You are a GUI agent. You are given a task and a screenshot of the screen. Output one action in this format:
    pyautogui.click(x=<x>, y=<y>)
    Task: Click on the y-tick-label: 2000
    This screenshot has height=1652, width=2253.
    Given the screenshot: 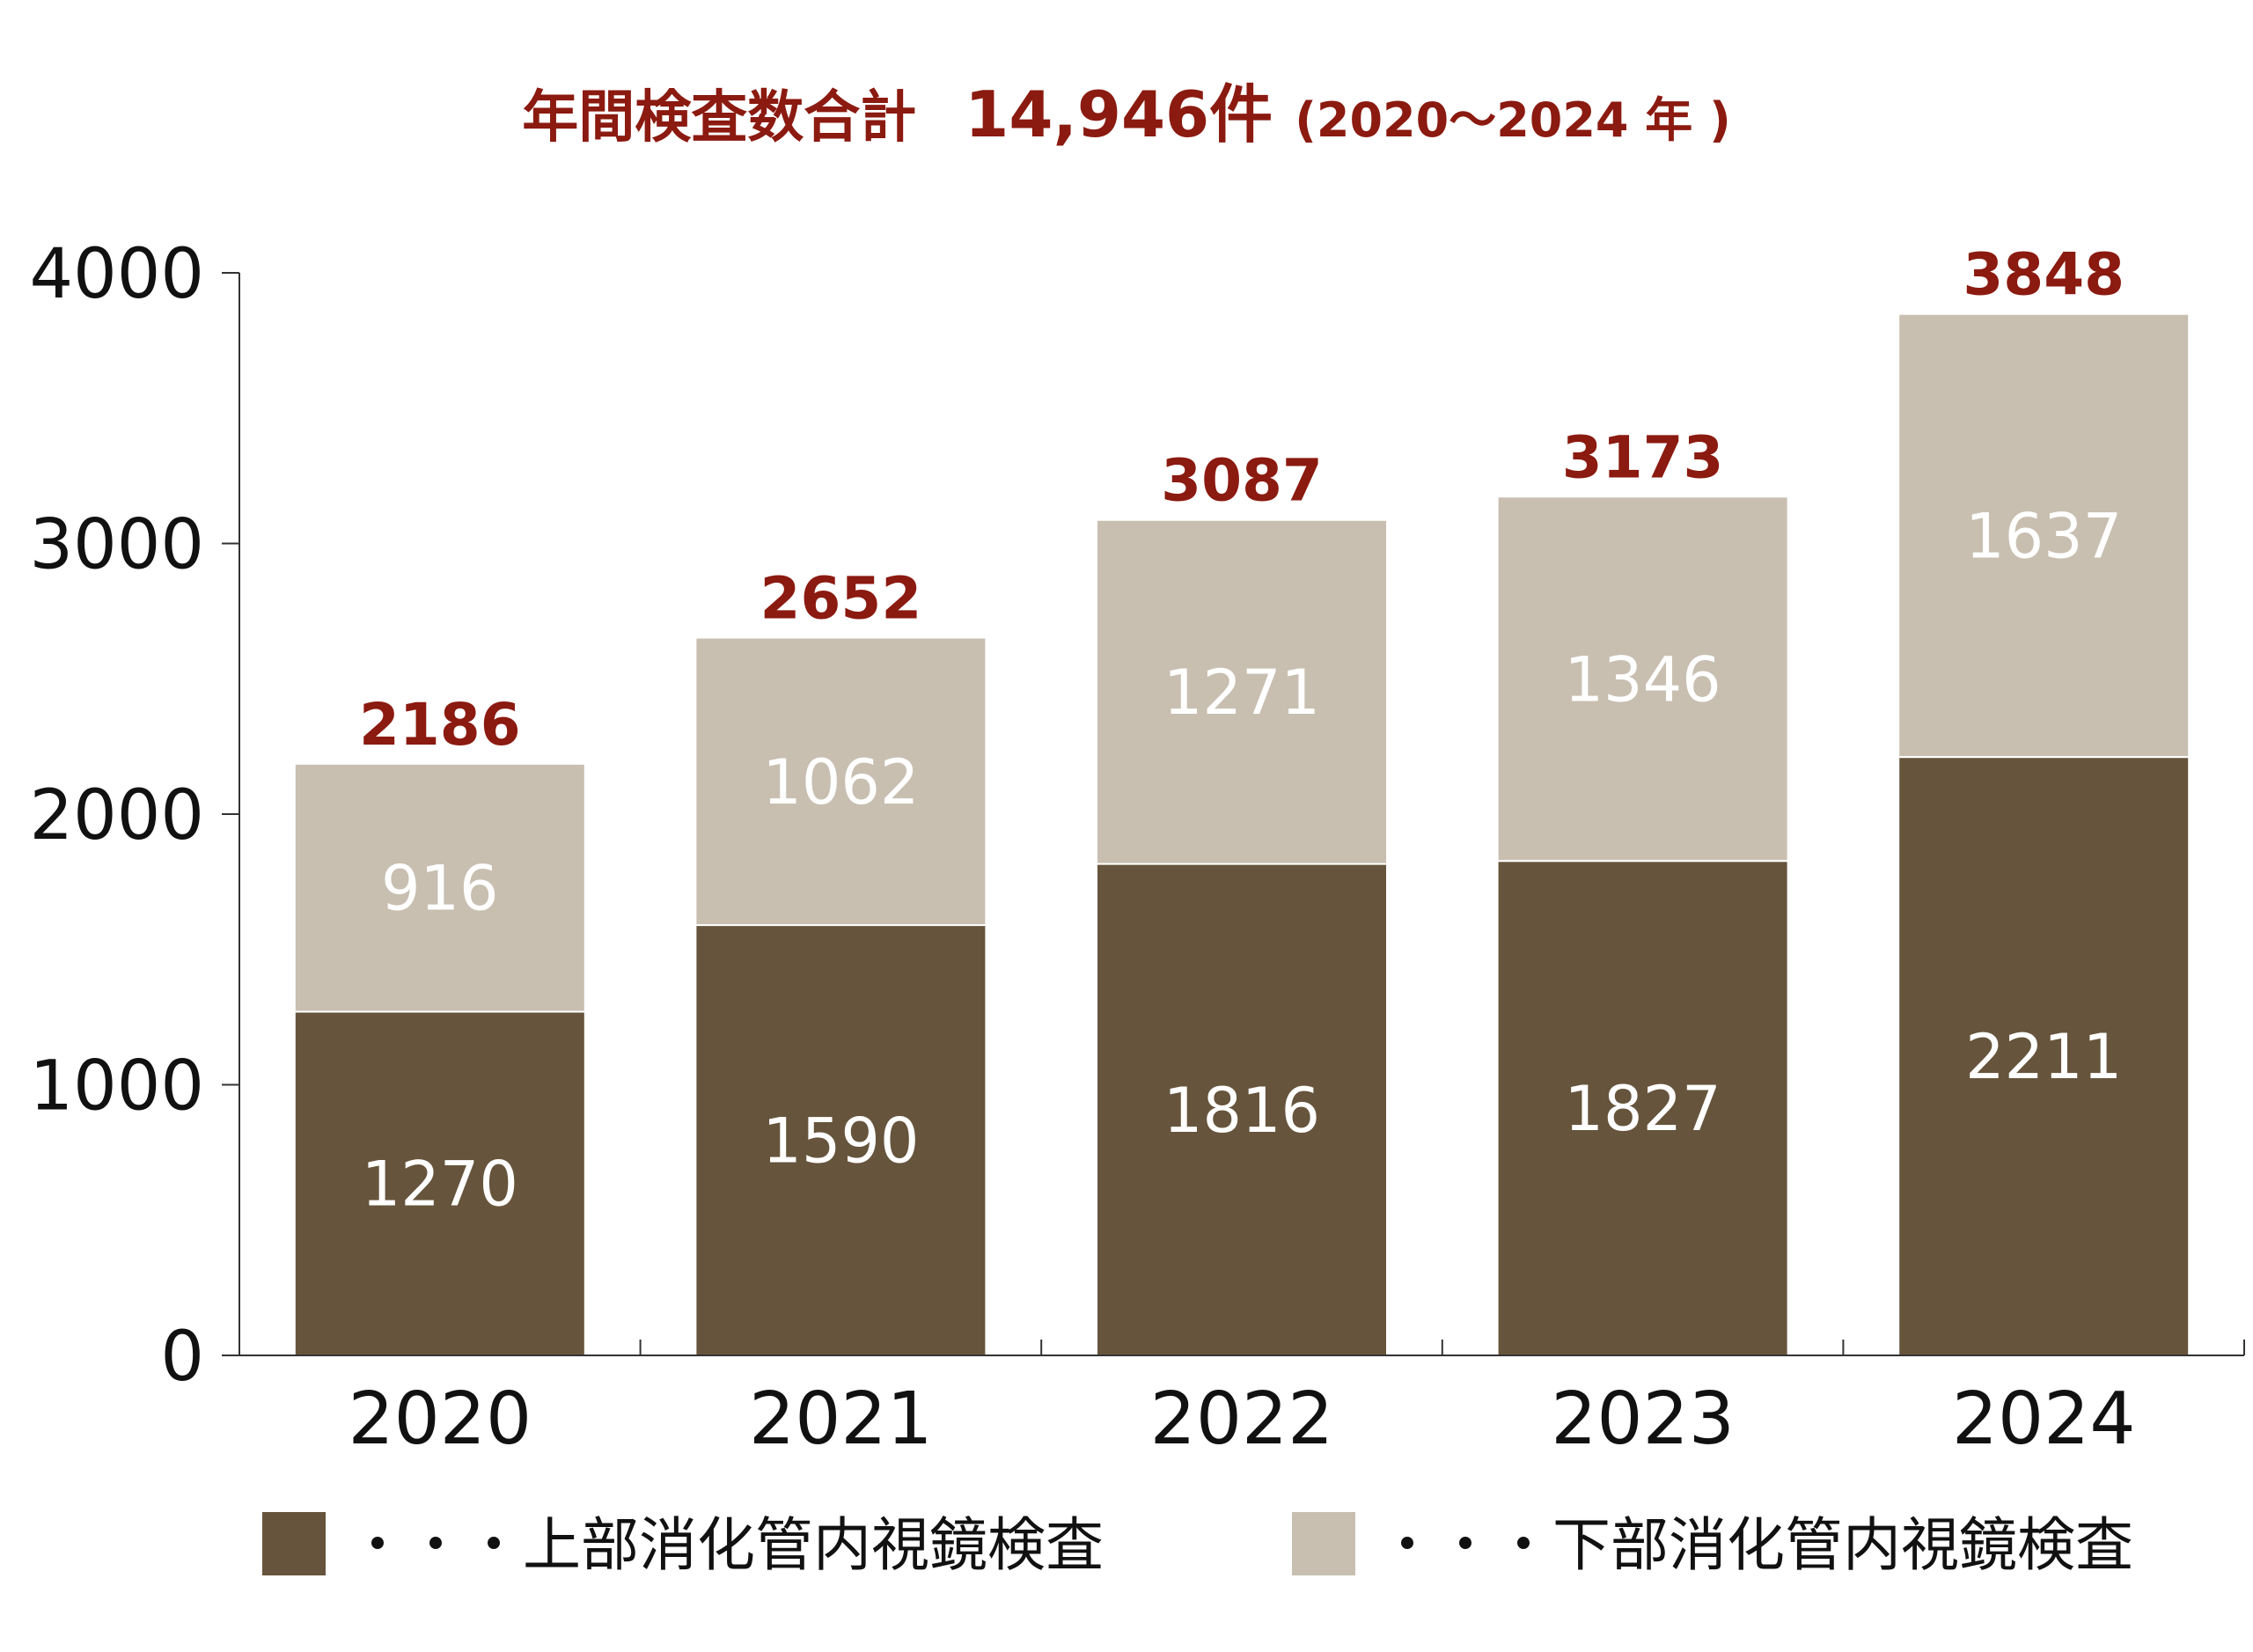 What is the action you would take?
    pyautogui.click(x=116, y=815)
    